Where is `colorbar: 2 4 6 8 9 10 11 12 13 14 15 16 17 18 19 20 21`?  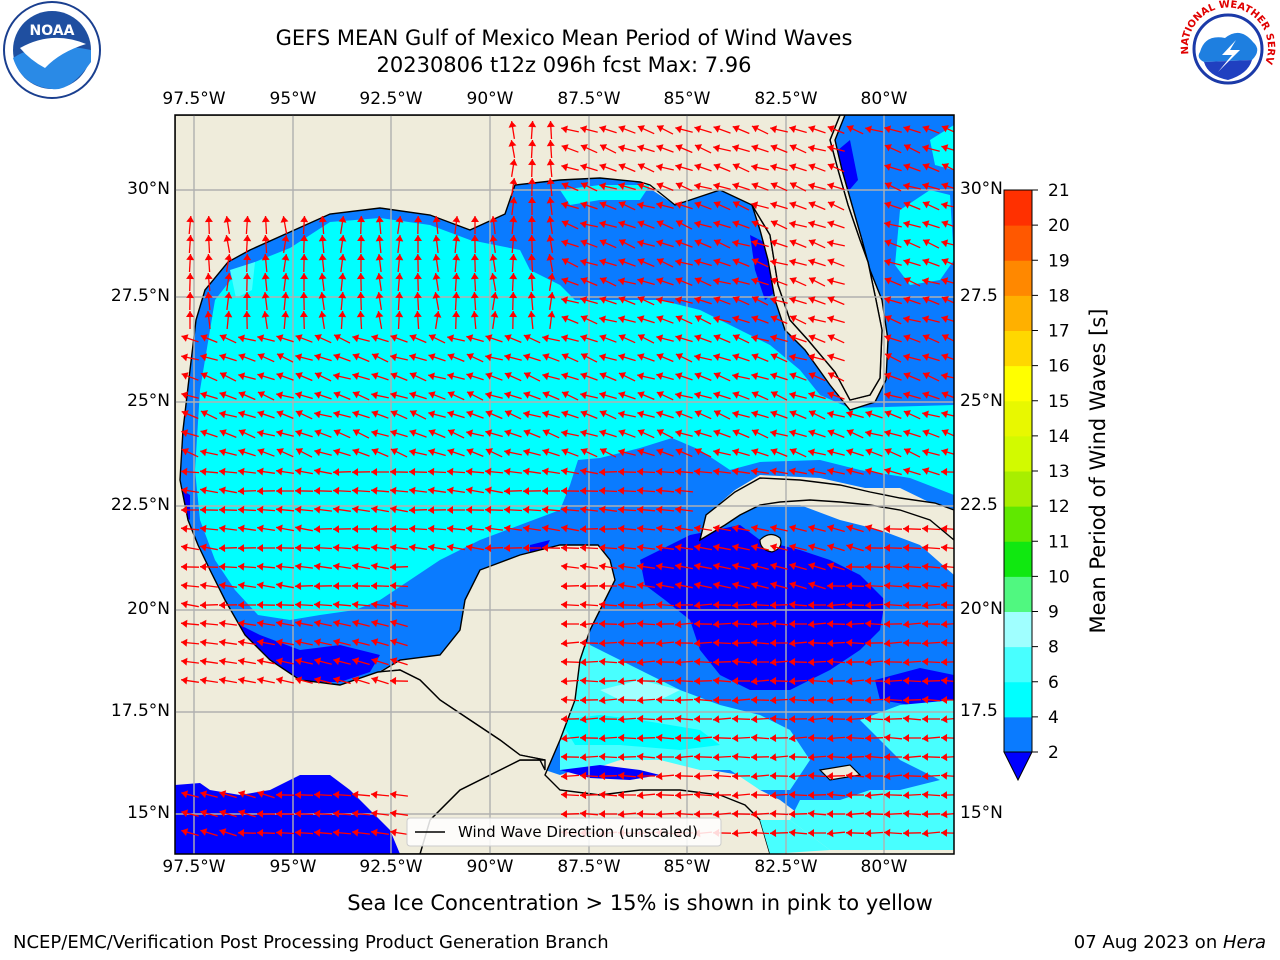 colorbar: 2 4 6 8 9 10 11 12 13 14 15 16 17 18 19 20 21 is located at coordinates (1036, 481).